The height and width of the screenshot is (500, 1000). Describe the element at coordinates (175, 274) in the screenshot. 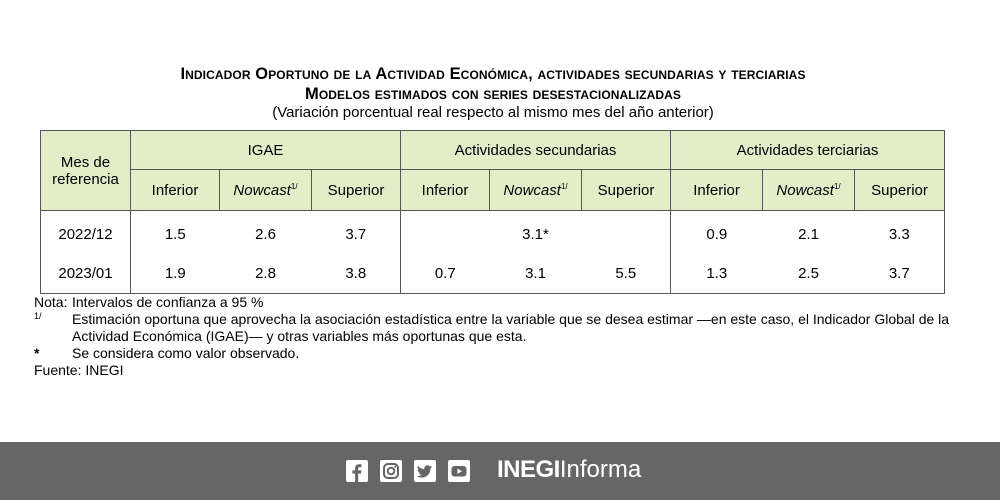

I see `table-cell: 1.9` at that location.